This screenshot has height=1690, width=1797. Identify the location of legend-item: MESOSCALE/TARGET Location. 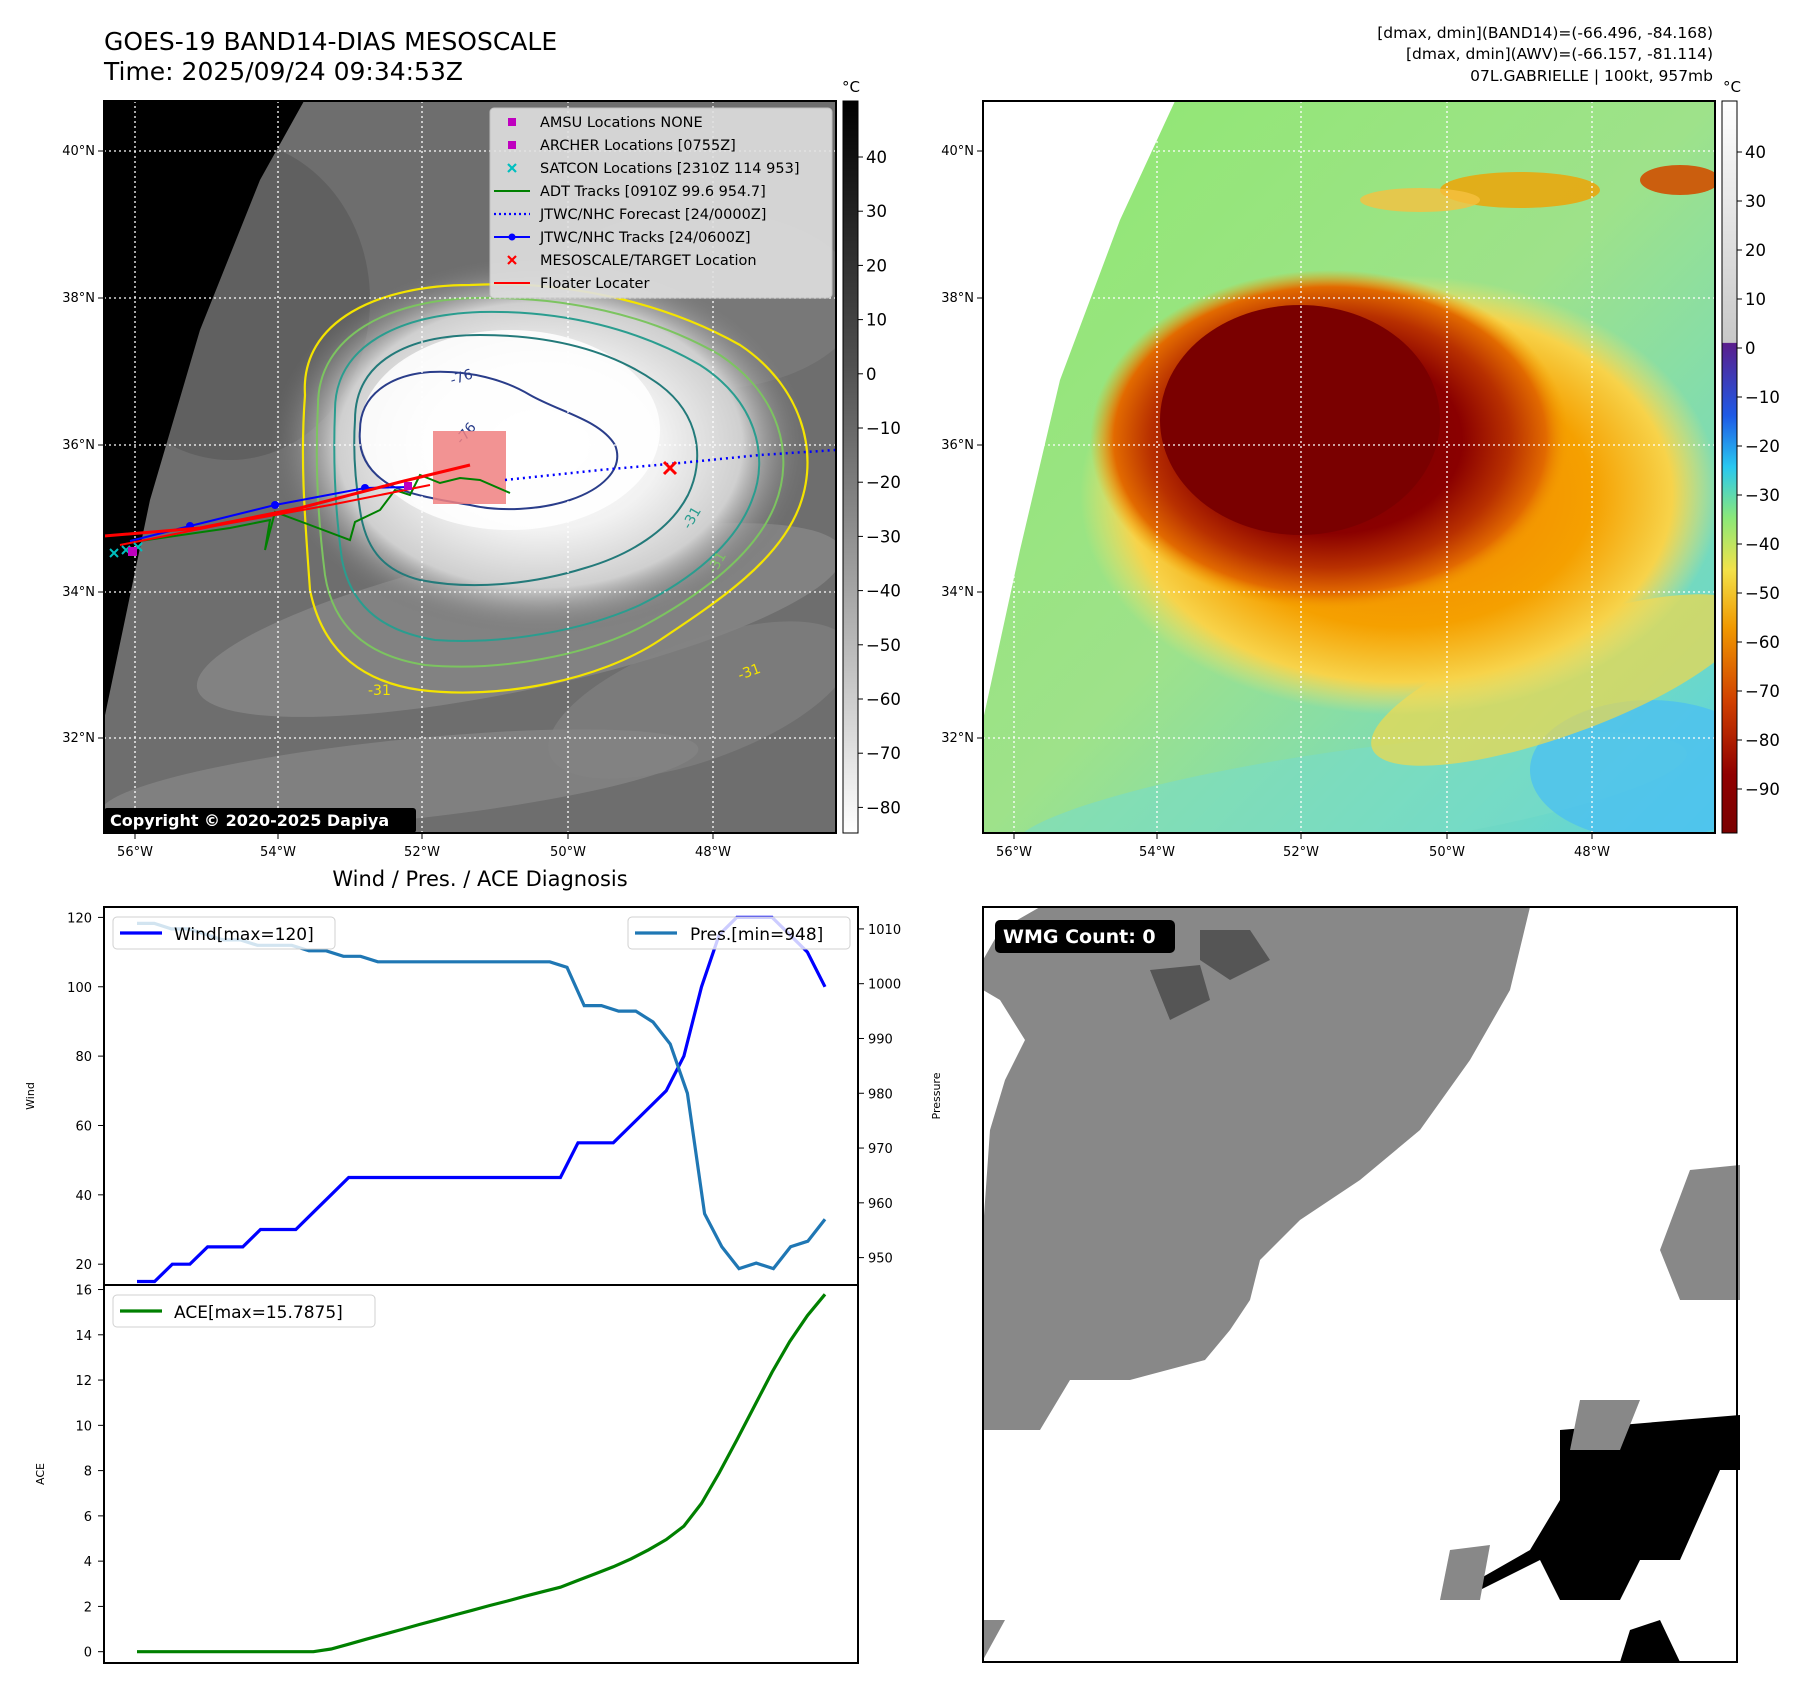
(632, 261).